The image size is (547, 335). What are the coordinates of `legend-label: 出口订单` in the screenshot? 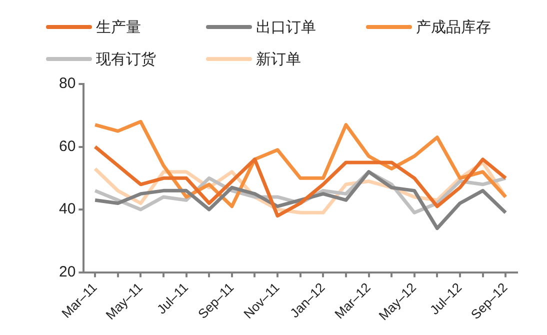 It's located at (286, 27).